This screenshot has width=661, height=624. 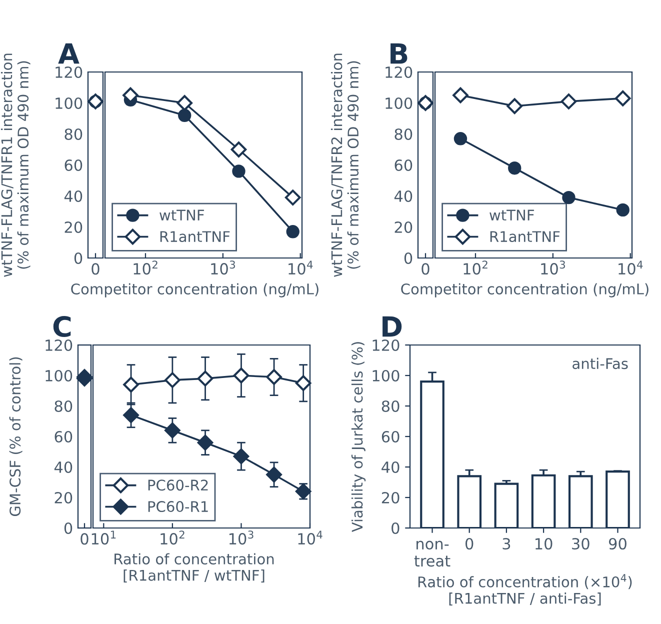 I want to click on x-tick-label: non- treat, so click(x=432, y=553).